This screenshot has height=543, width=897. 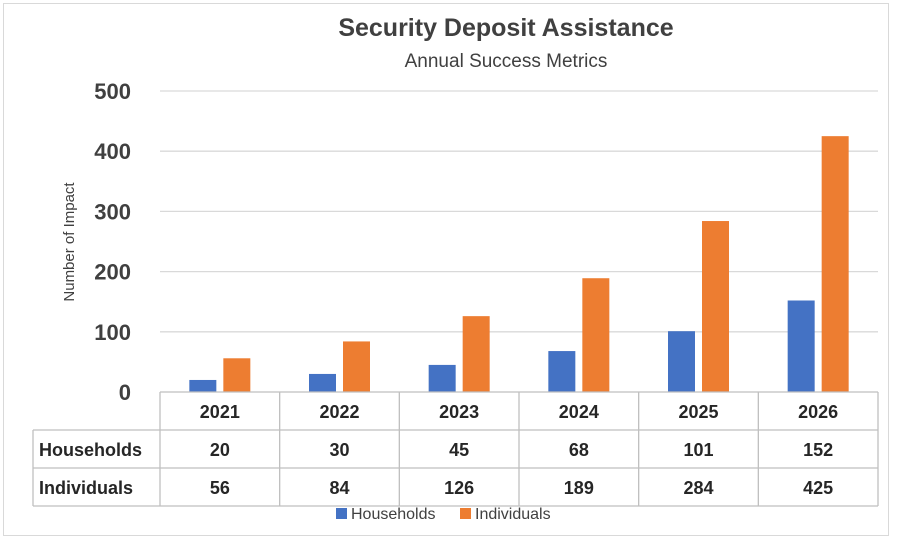 What do you see at coordinates (112, 151) in the screenshot?
I see `y-tick-label: 400` at bounding box center [112, 151].